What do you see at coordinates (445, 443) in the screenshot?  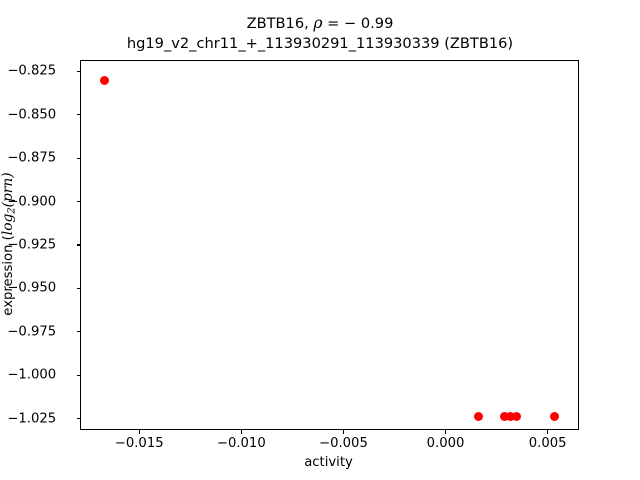 I see `x-axis-tick-label: 0.000` at bounding box center [445, 443].